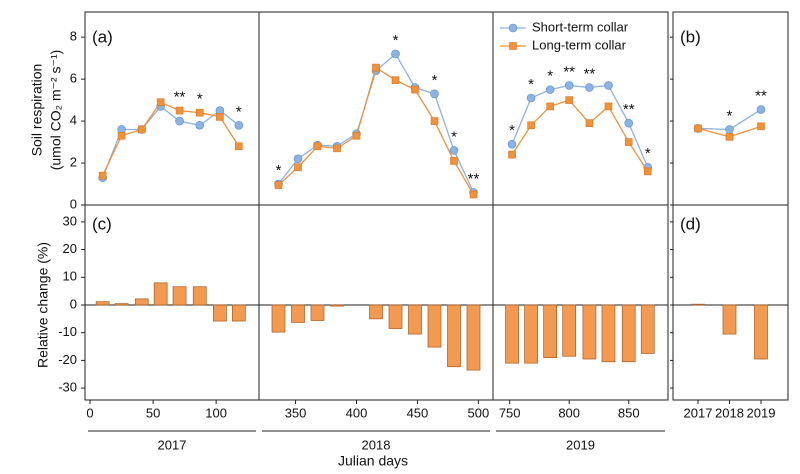 This screenshot has width=800, height=474. I want to click on y-tick-label: -20, so click(67, 359).